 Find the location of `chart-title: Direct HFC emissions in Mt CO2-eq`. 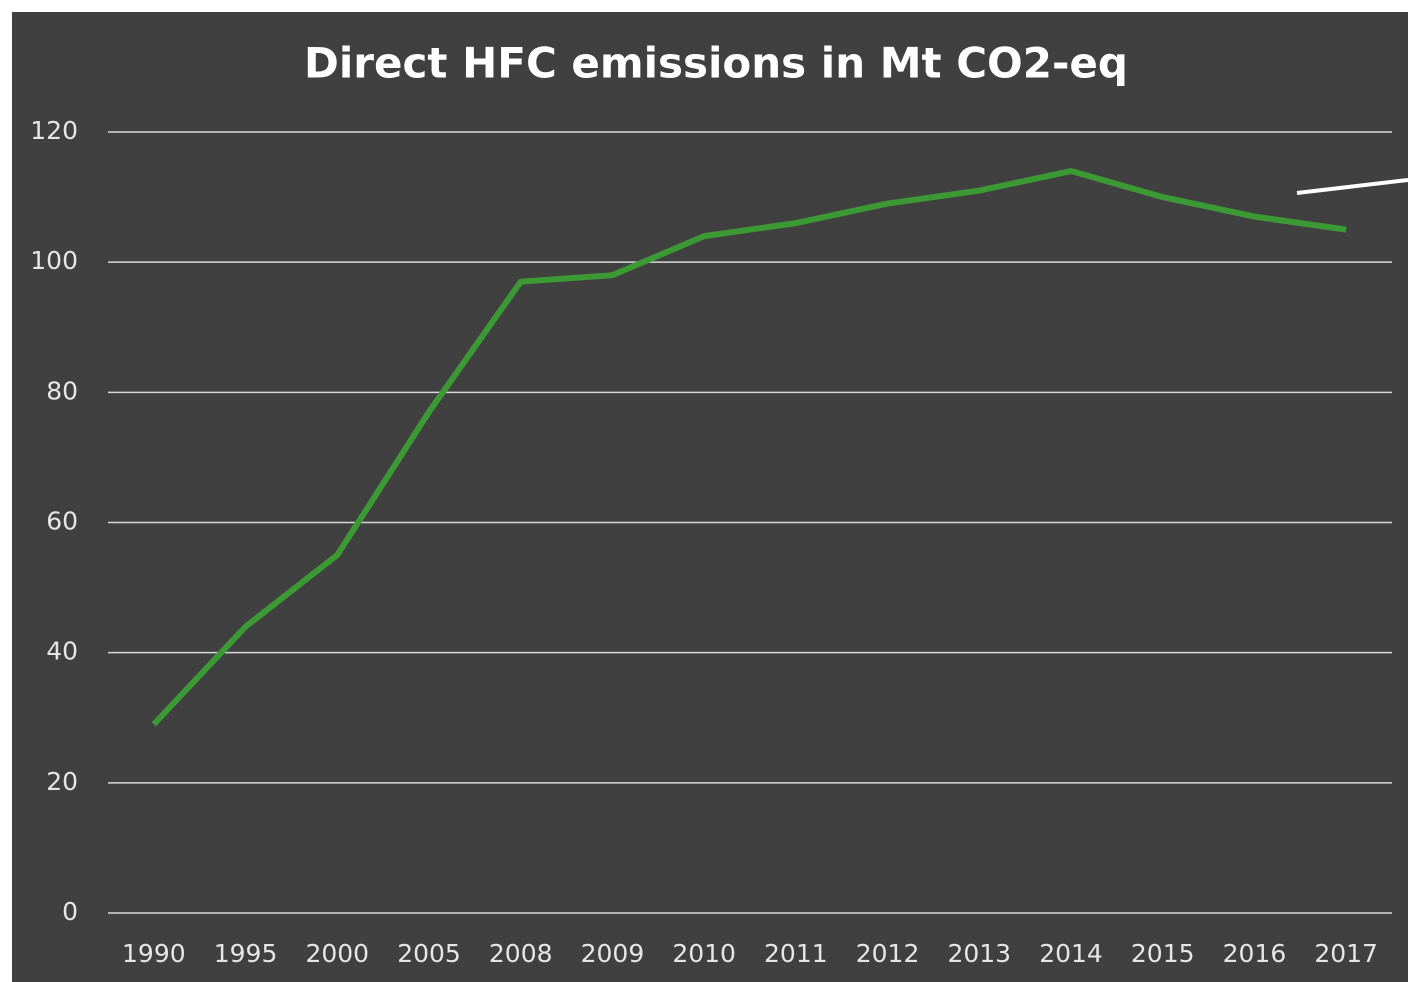

chart-title: Direct HFC emissions in Mt CO2-eq is located at coordinates (716, 63).